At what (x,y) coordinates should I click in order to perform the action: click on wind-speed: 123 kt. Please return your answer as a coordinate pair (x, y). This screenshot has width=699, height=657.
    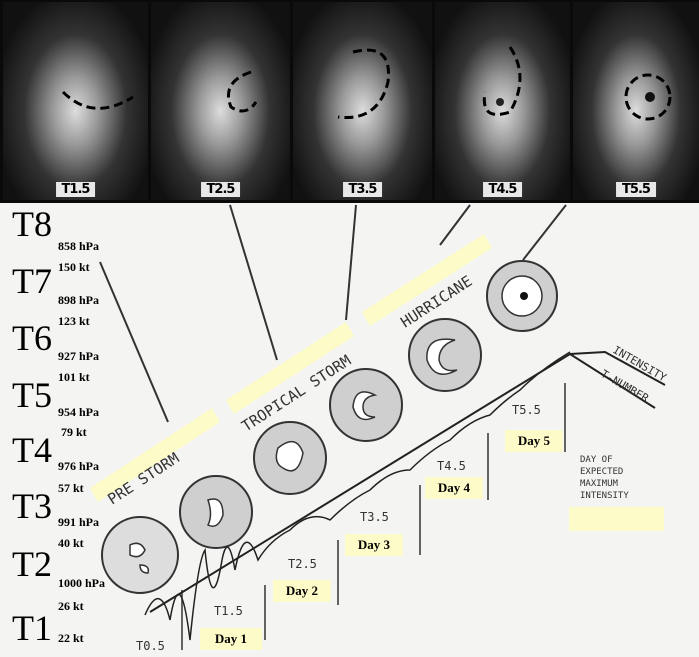
    Looking at the image, I should click on (74, 321).